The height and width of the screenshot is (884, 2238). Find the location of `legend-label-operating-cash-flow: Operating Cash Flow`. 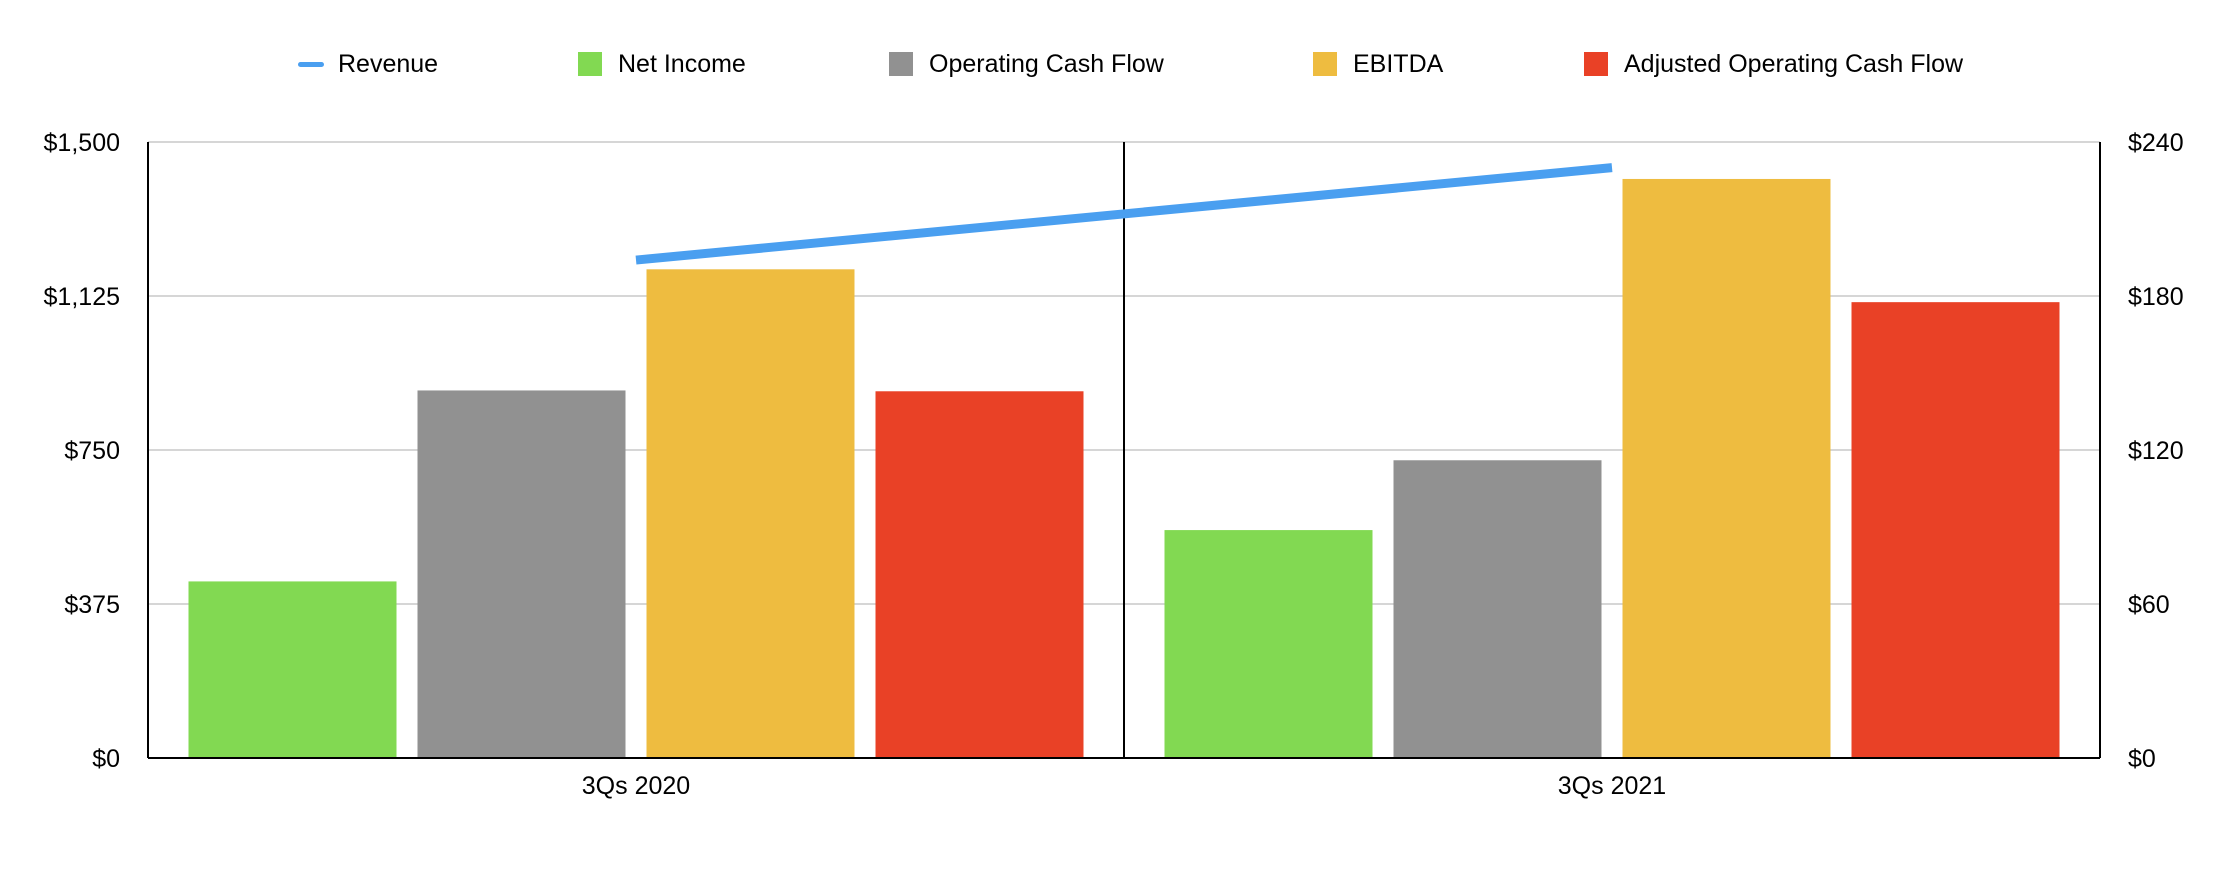

legend-label-operating-cash-flow: Operating Cash Flow is located at coordinates (1046, 63).